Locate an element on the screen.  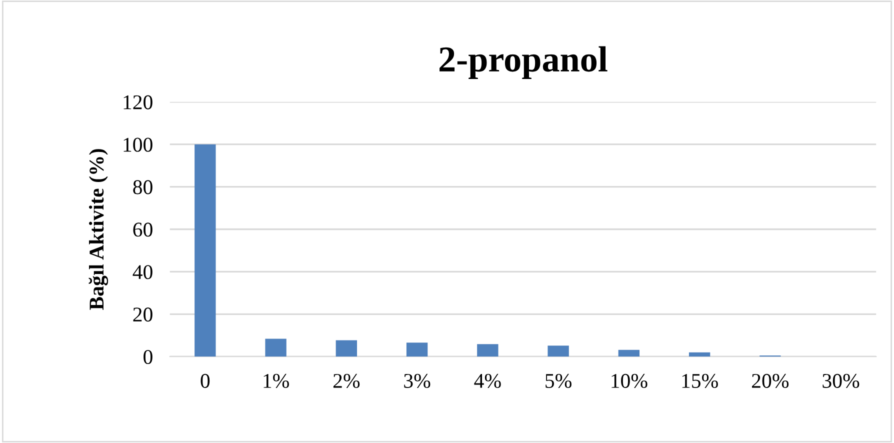
x-tick-label: 5% is located at coordinates (559, 381).